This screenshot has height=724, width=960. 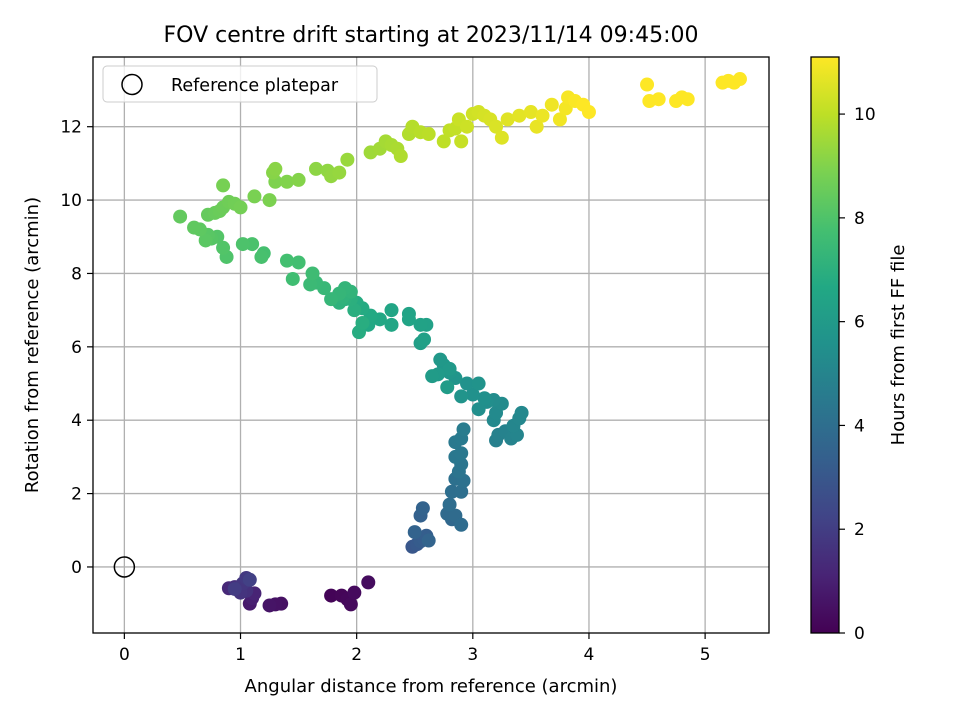 I want to click on x-tick-label: 2, so click(x=356, y=655).